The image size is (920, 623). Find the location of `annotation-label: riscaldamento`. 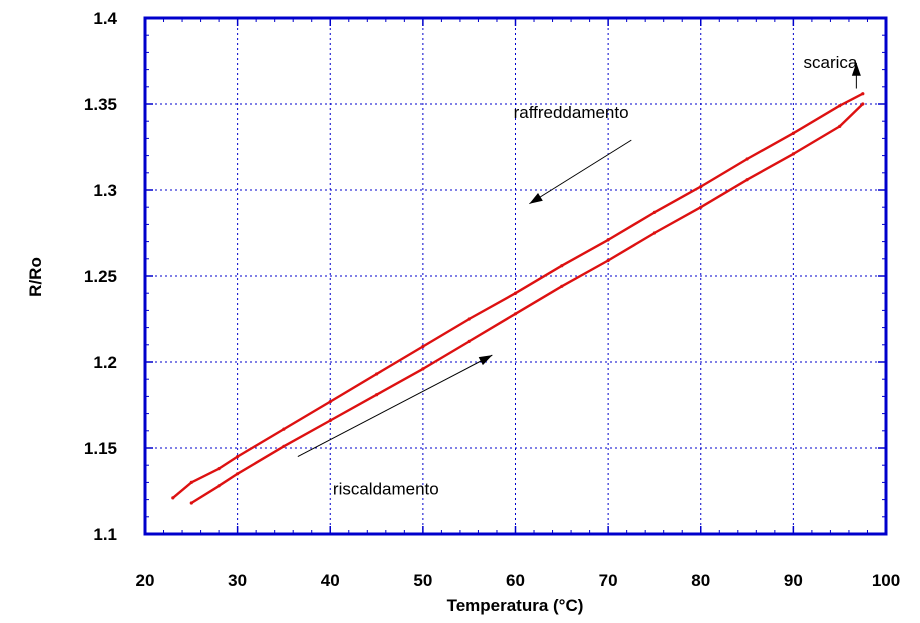

annotation-label: riscaldamento is located at coordinates (386, 488).